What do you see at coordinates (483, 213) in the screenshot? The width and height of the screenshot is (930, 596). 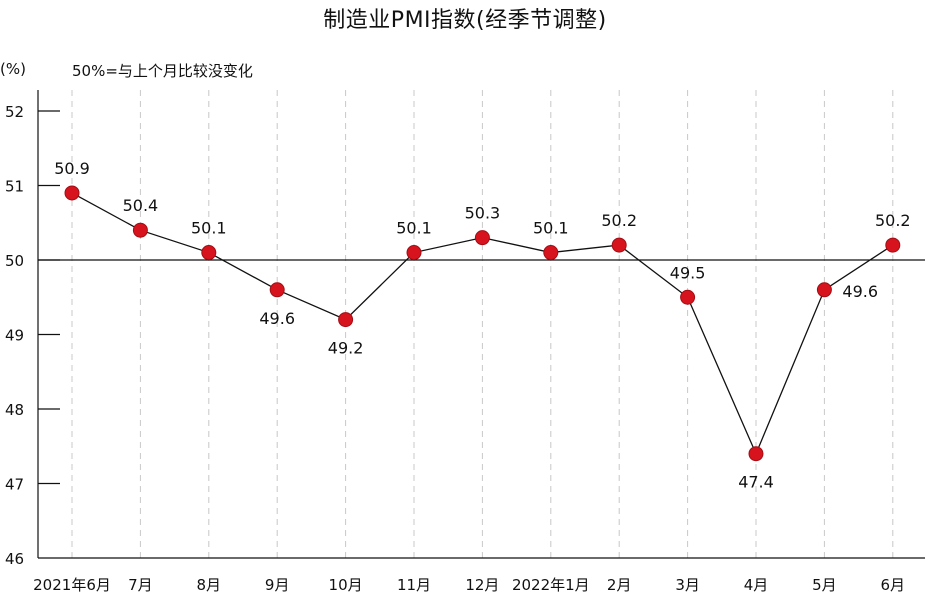 I see `data-label: 50.3` at bounding box center [483, 213].